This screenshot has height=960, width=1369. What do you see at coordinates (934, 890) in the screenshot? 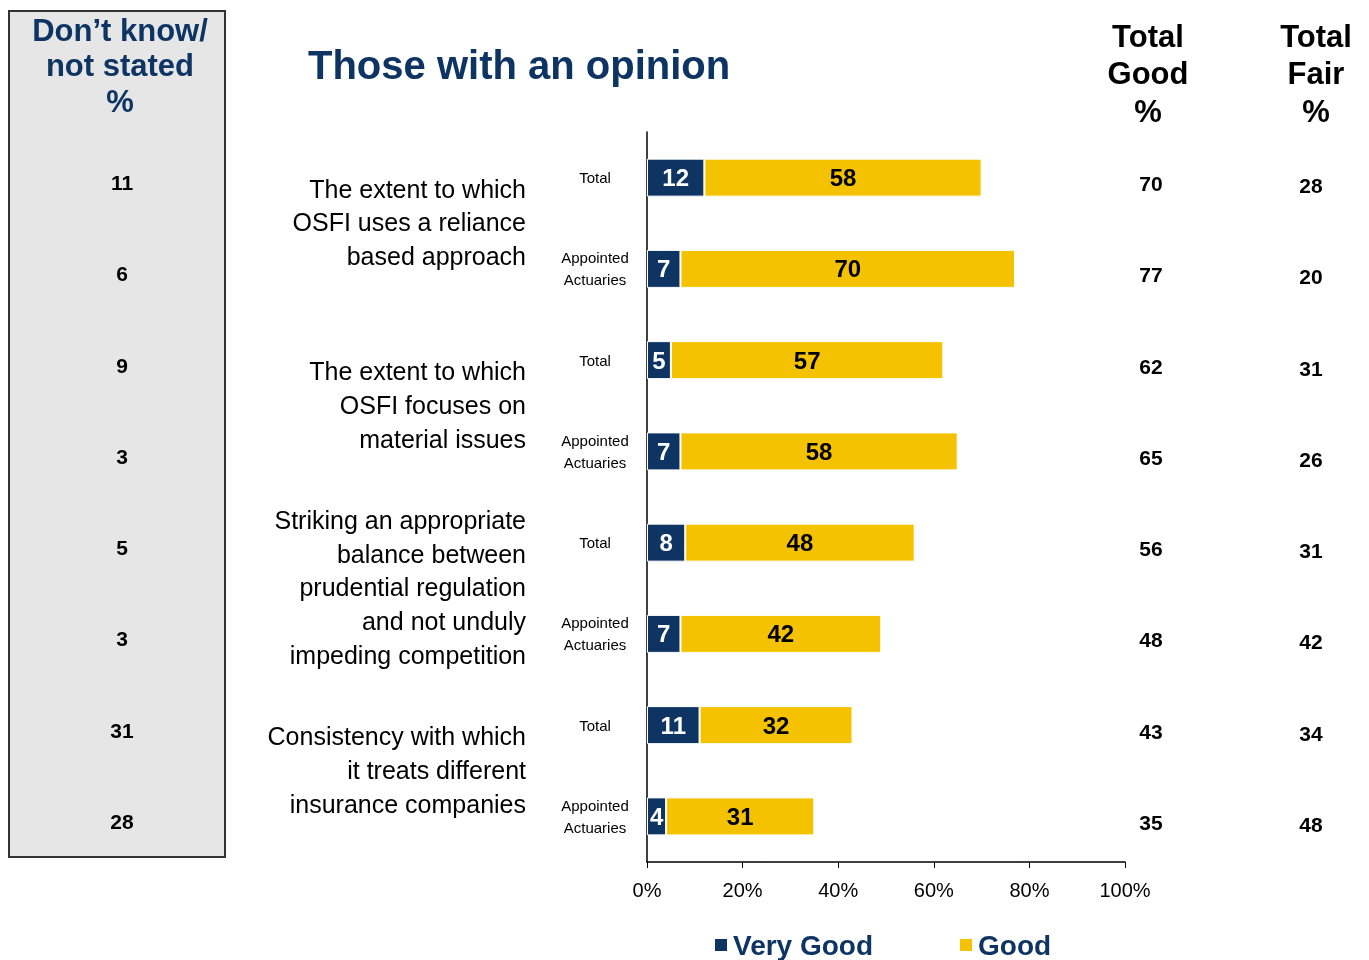
I see `x-tick-label: 60%` at bounding box center [934, 890].